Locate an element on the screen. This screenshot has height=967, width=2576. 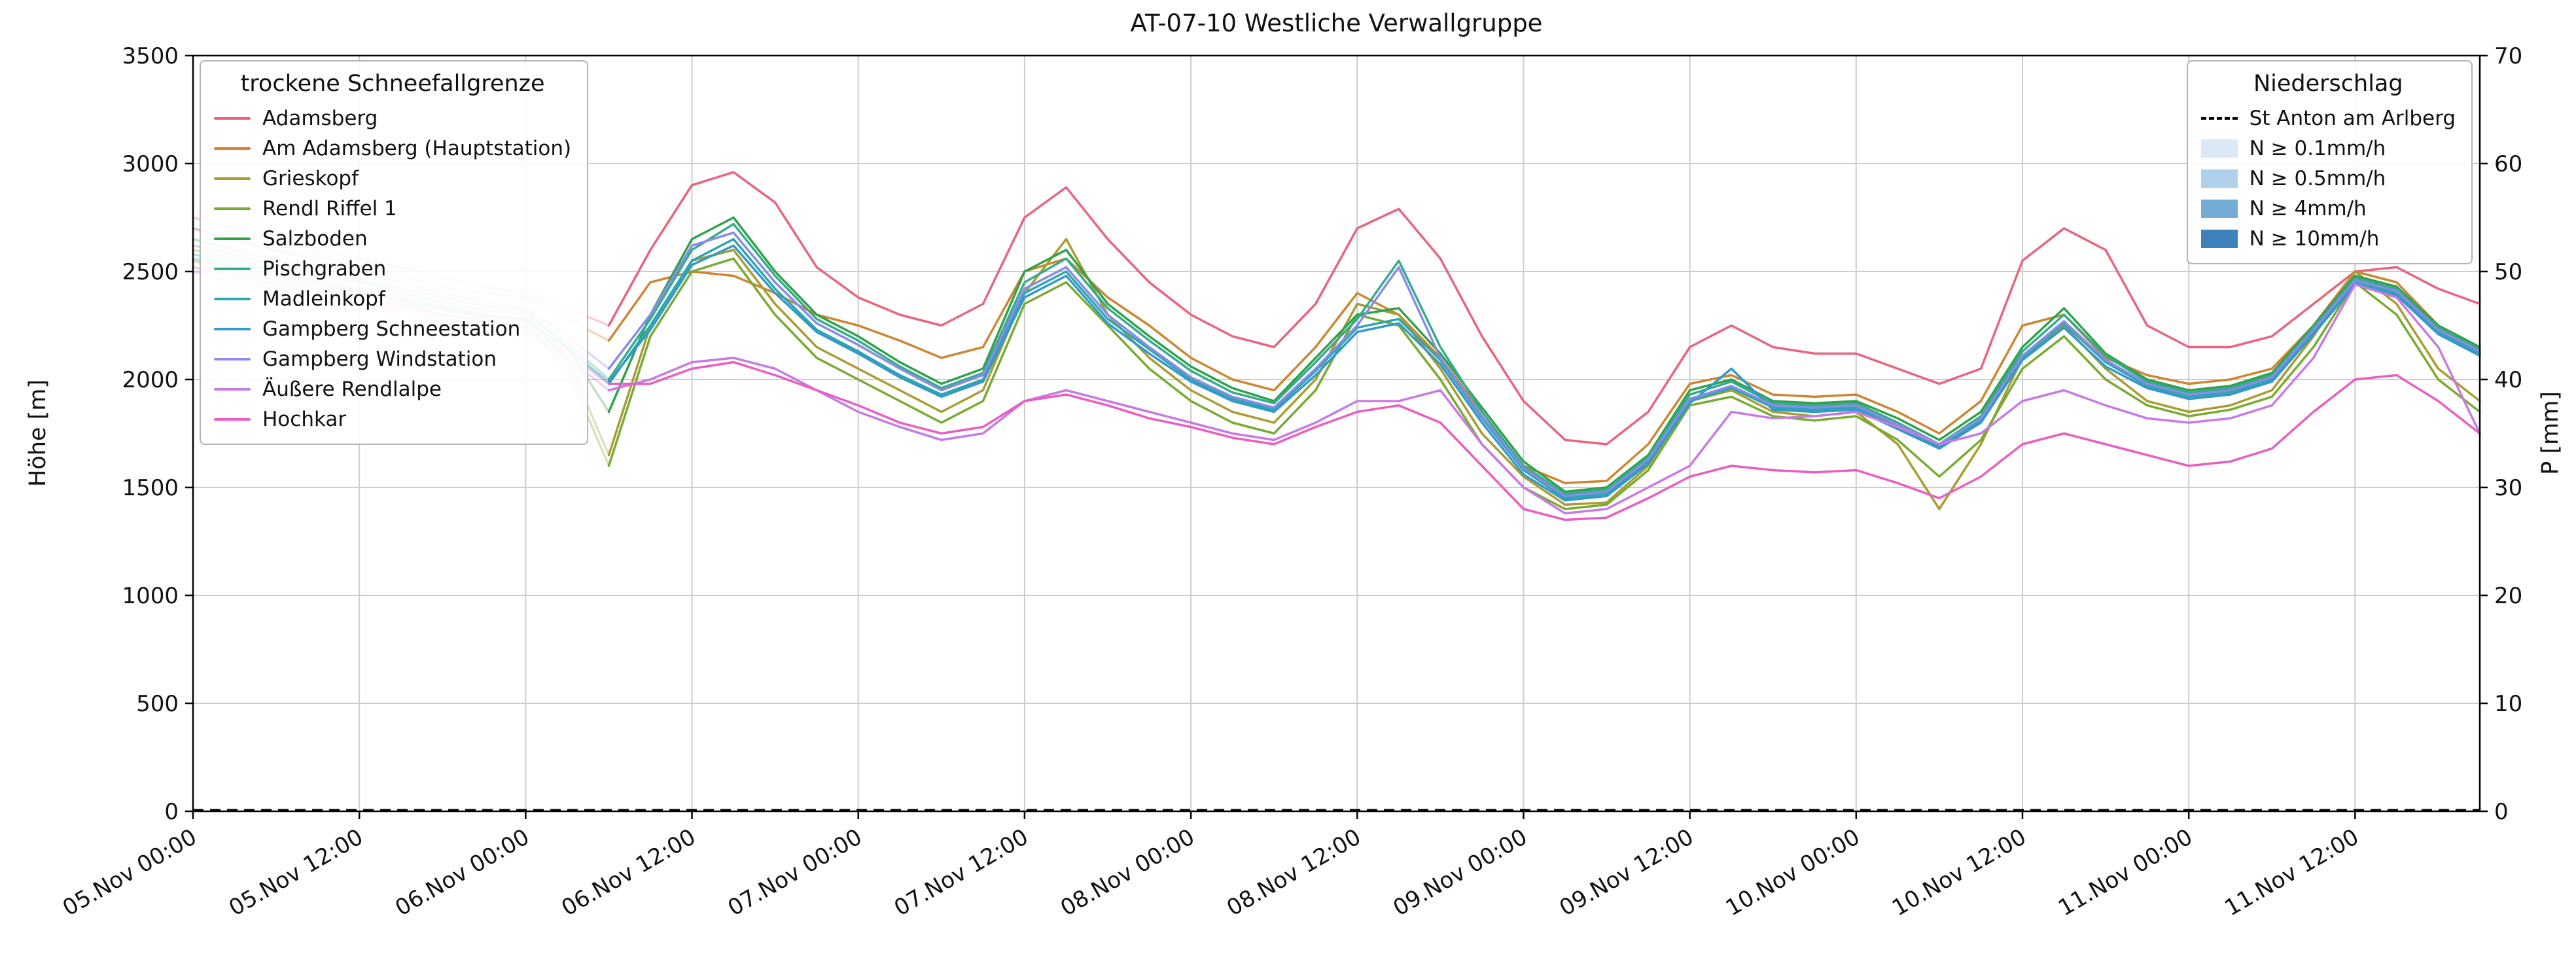
svg-text: 11.Nov 00:00 is located at coordinates (2125, 872).